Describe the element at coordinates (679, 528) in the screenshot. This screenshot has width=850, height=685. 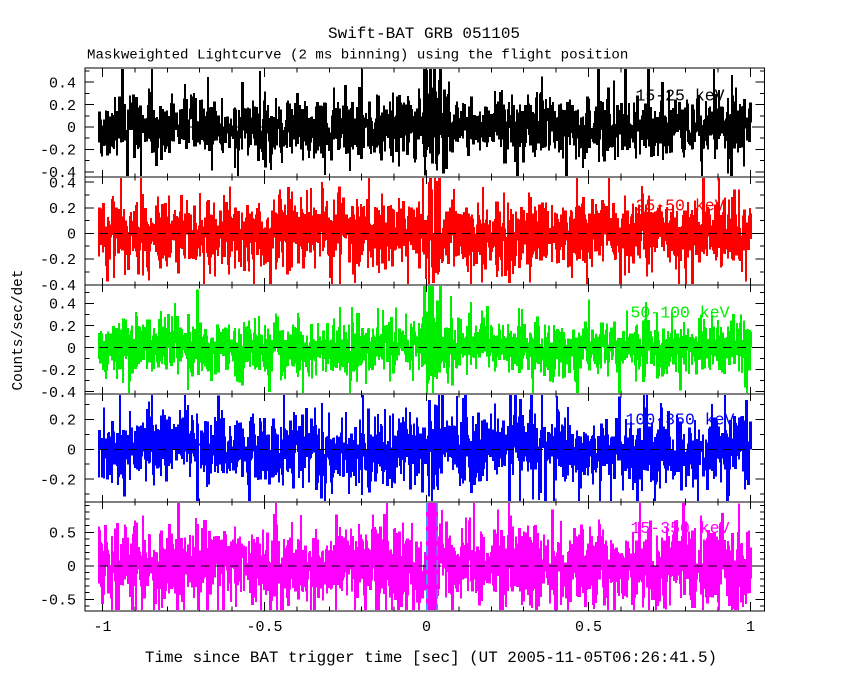
I see `svg-text: 15-350 keV` at that location.